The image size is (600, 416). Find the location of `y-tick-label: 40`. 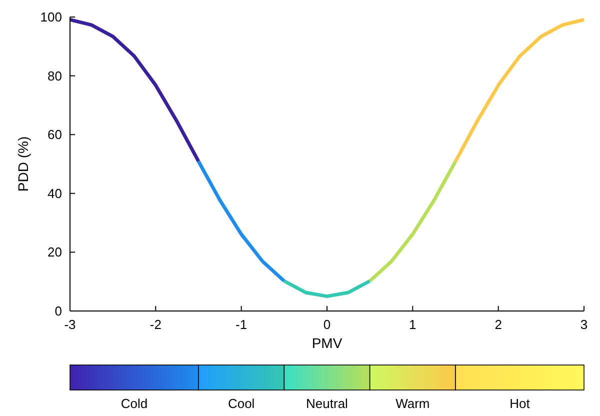

y-tick-label: 40 is located at coordinates (55, 193).